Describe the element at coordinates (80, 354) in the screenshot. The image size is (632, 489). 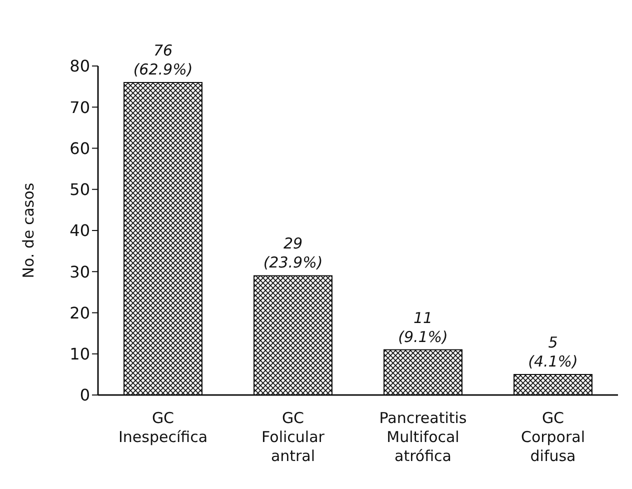
I see `y-tick-label: 10` at that location.